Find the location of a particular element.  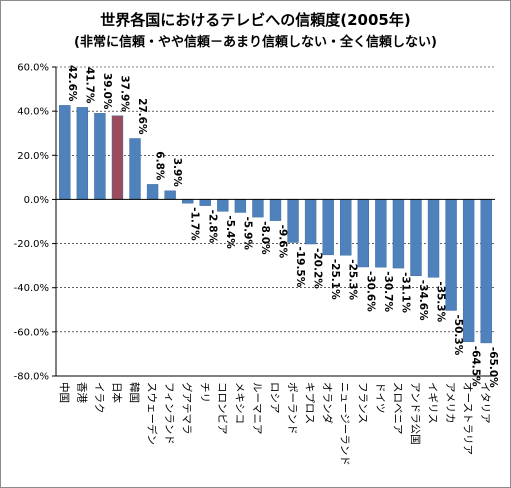

data-label: -5.4% is located at coordinates (230, 232).